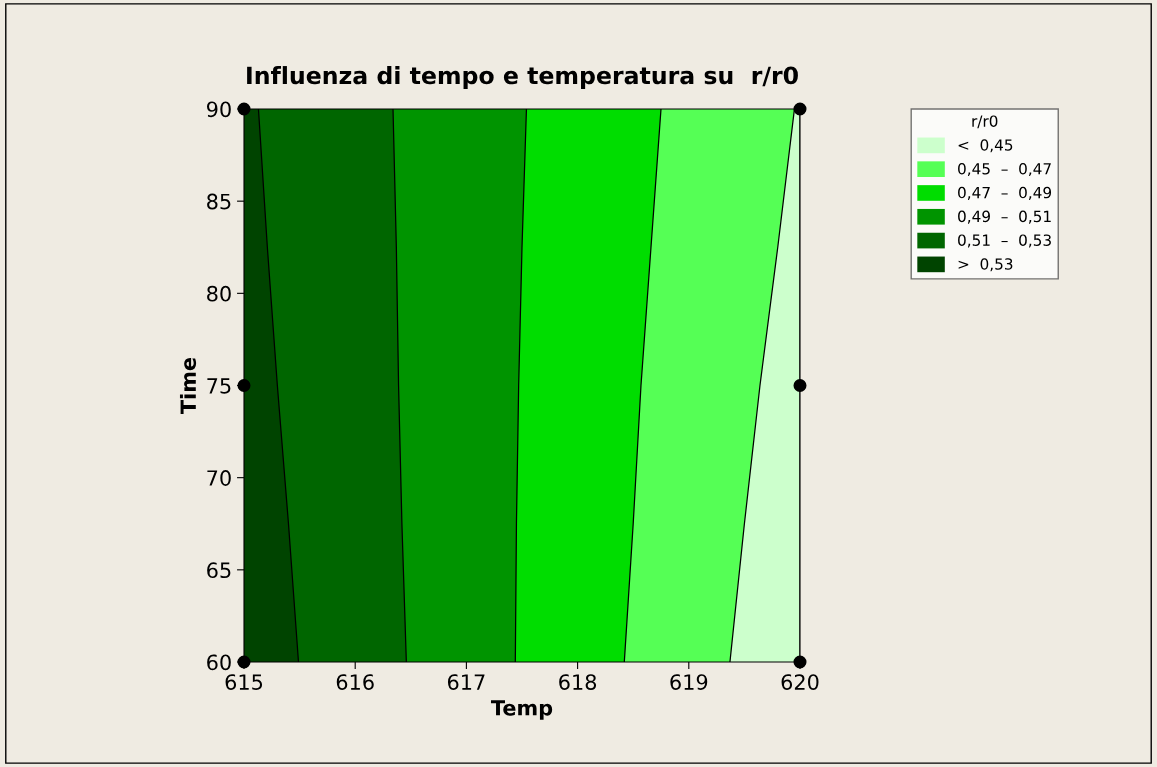 This screenshot has height=767, width=1157. I want to click on x-tick-label: 616, so click(355, 682).